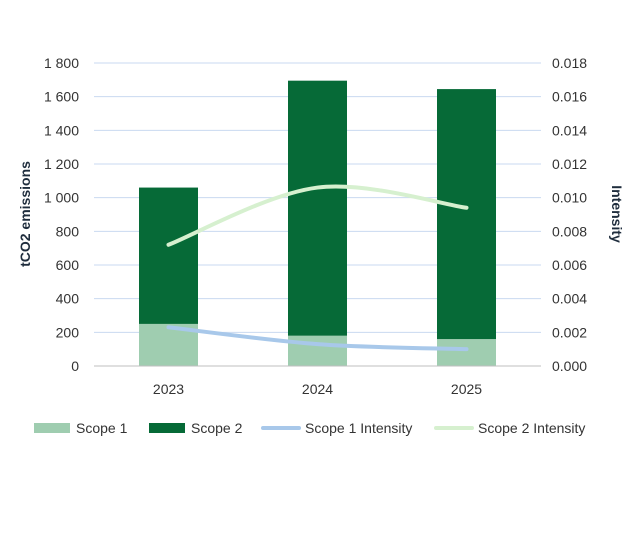 The image size is (630, 550). I want to click on y-tick-label-right: 0.006, so click(569, 265).